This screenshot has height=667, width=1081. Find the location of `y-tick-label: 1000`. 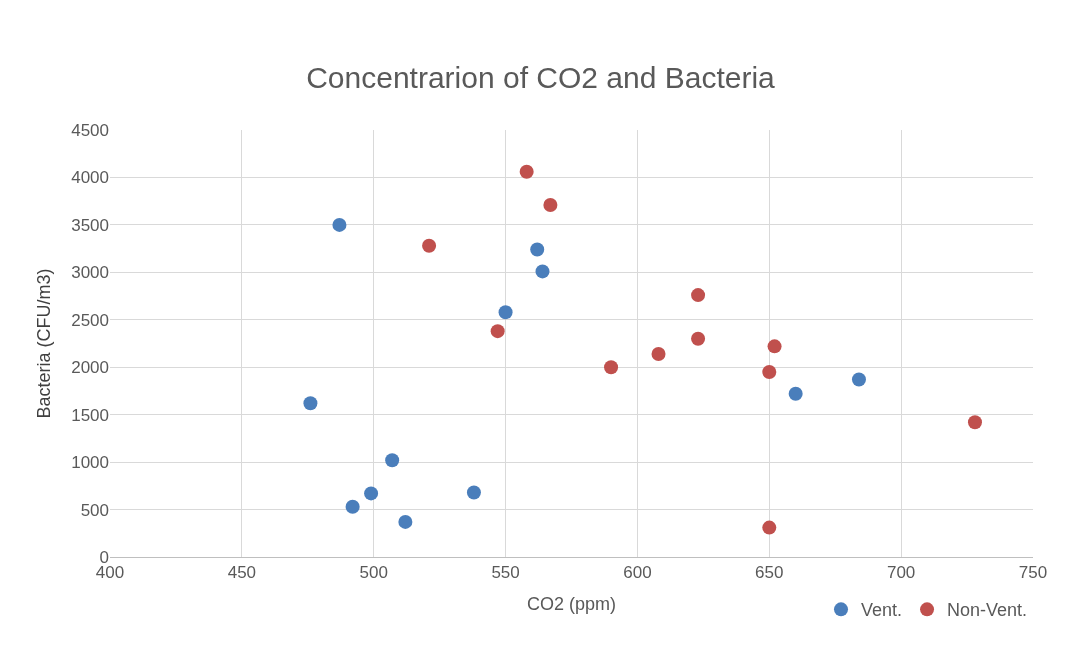

y-tick-label: 1000 is located at coordinates (90, 463).